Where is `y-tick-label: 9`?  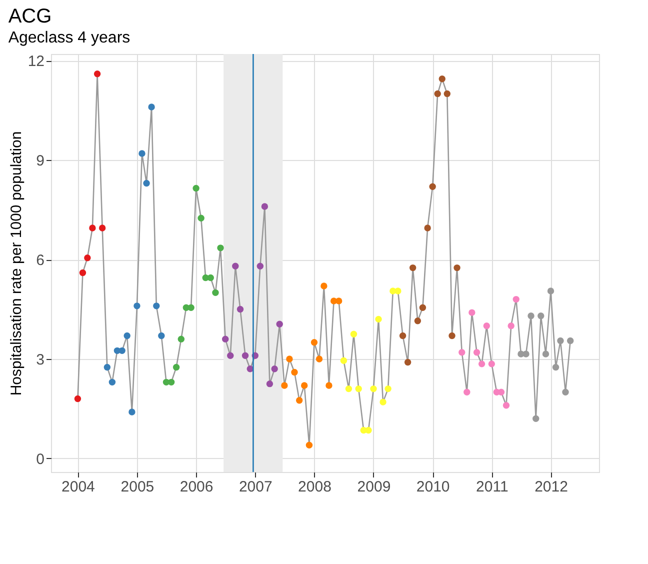 y-tick-label: 9 is located at coordinates (40, 161).